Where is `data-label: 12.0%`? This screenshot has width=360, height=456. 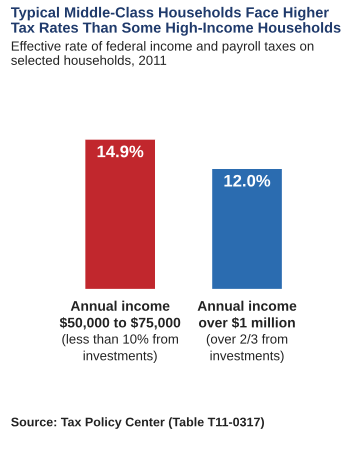 data-label: 12.0% is located at coordinates (247, 180).